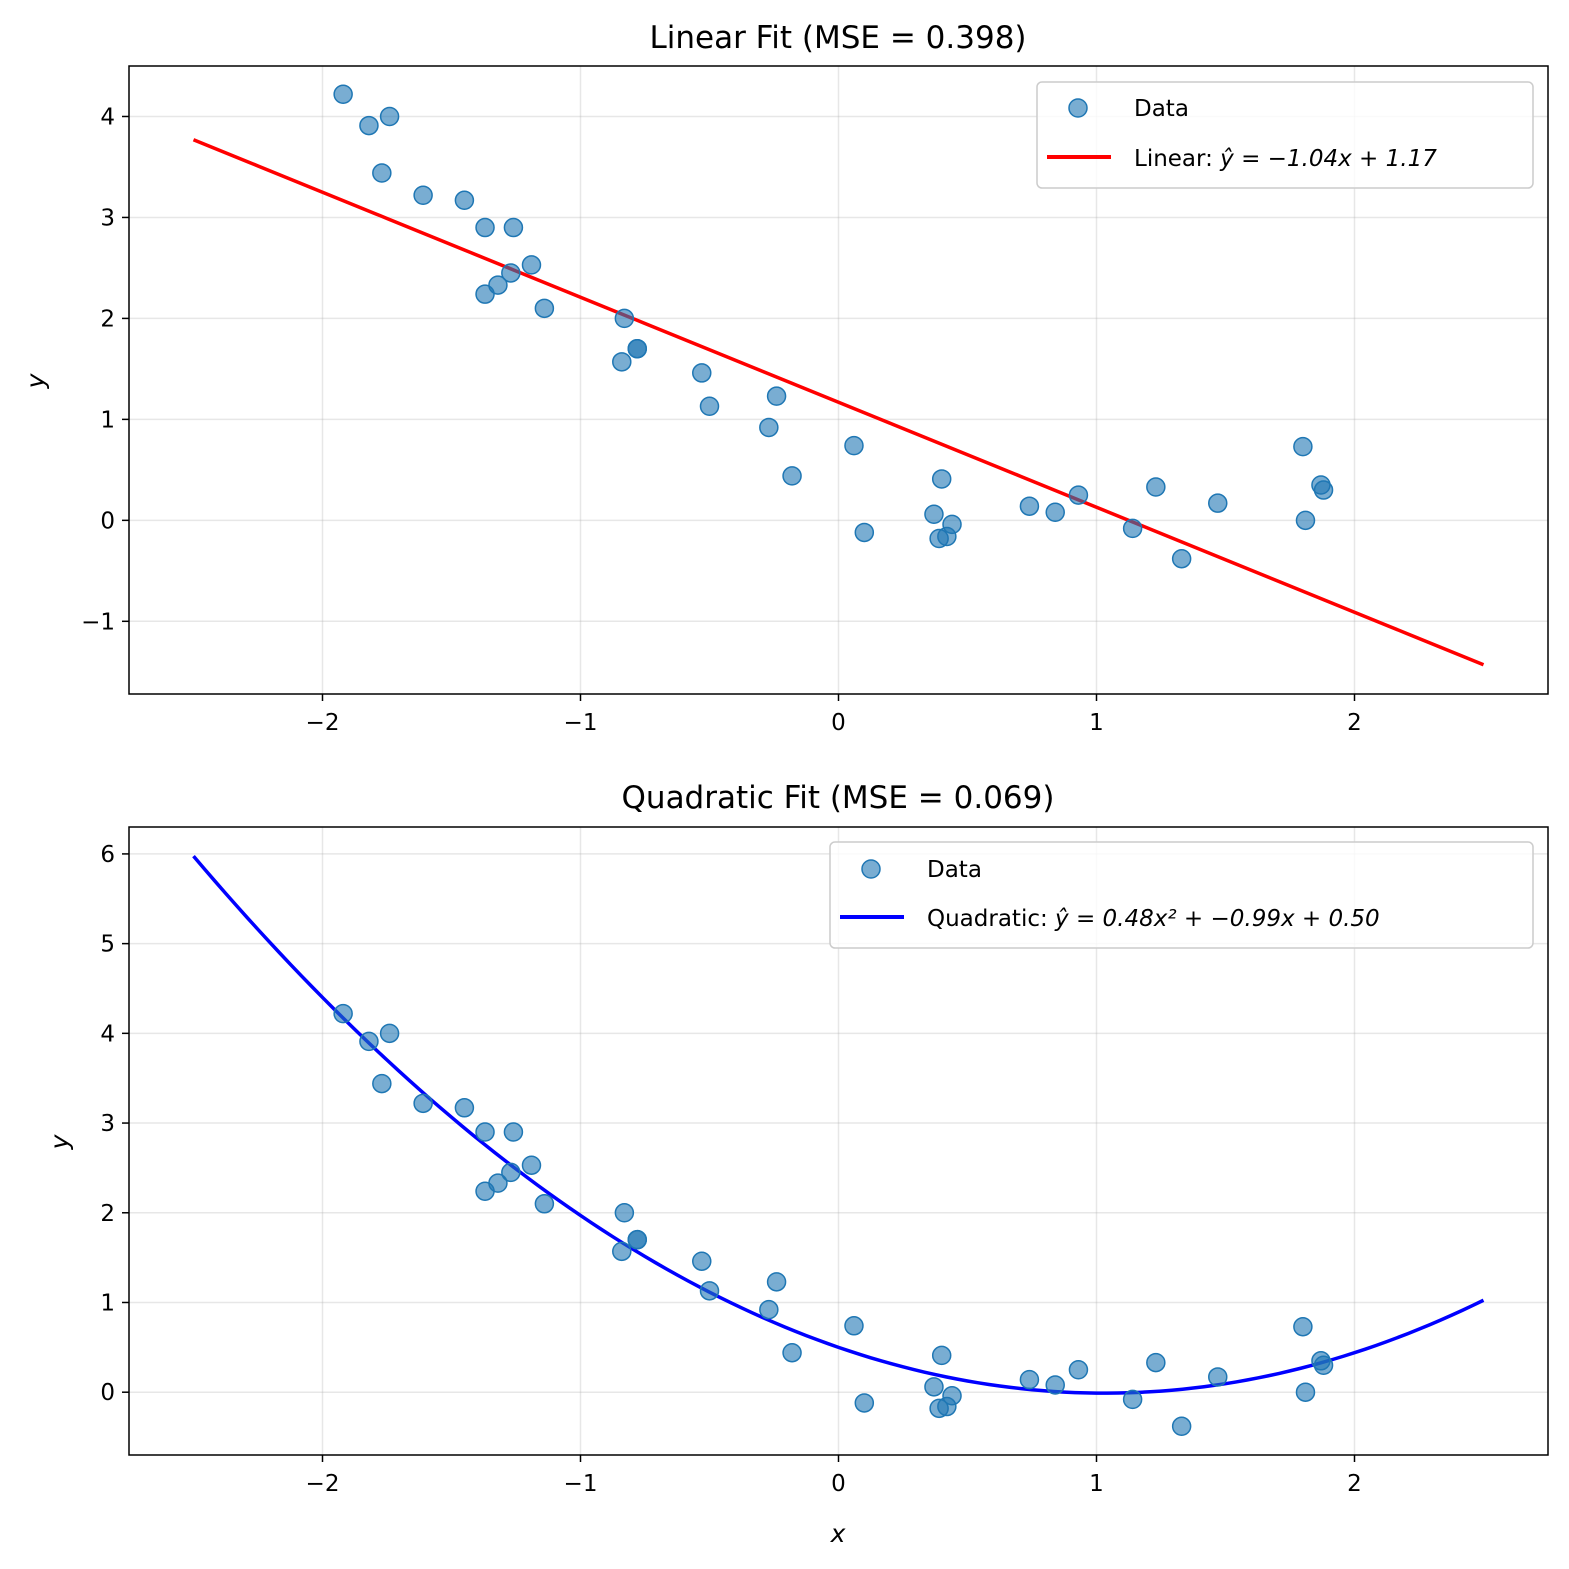 Image resolution: width=1569 pixels, height=1569 pixels. Describe the element at coordinates (1328, 159) in the screenshot. I see `legend-fit-equation: ŷ = −1.04x + 1.17` at that location.